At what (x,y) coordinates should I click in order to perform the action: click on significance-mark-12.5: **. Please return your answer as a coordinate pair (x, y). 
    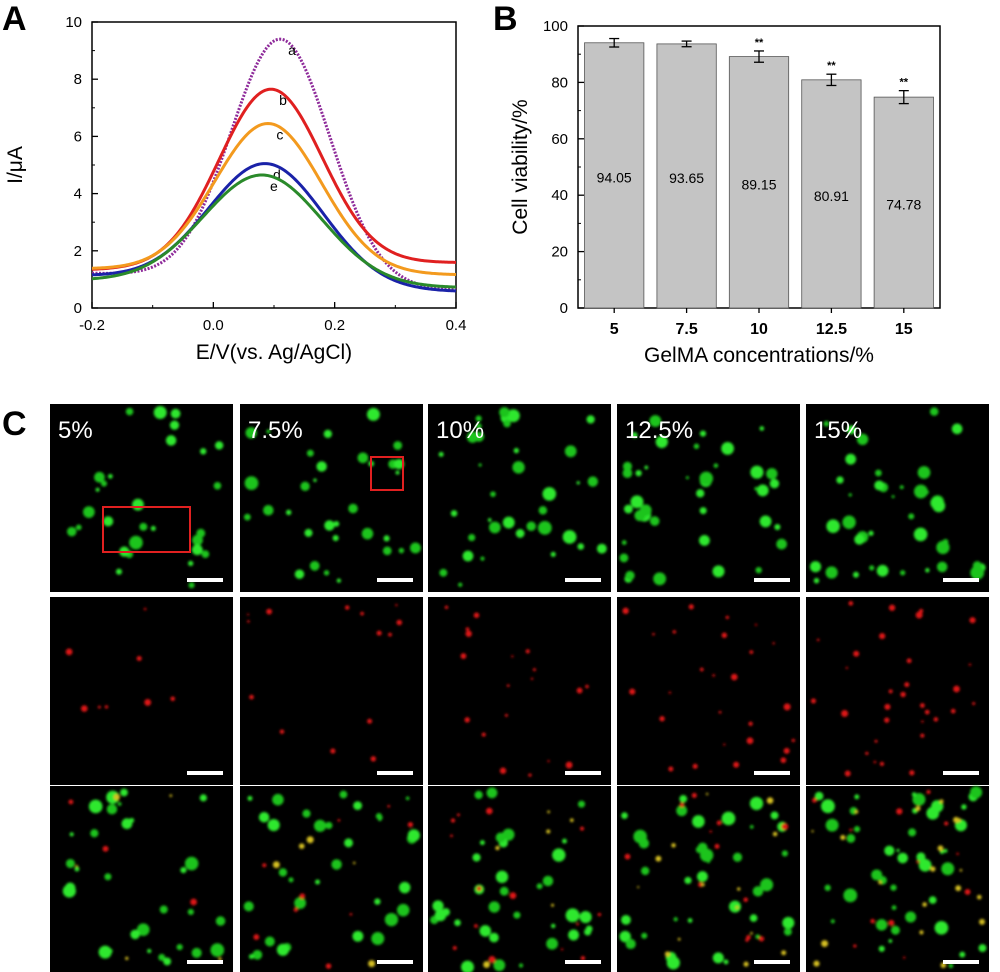
    Looking at the image, I should click on (831, 66).